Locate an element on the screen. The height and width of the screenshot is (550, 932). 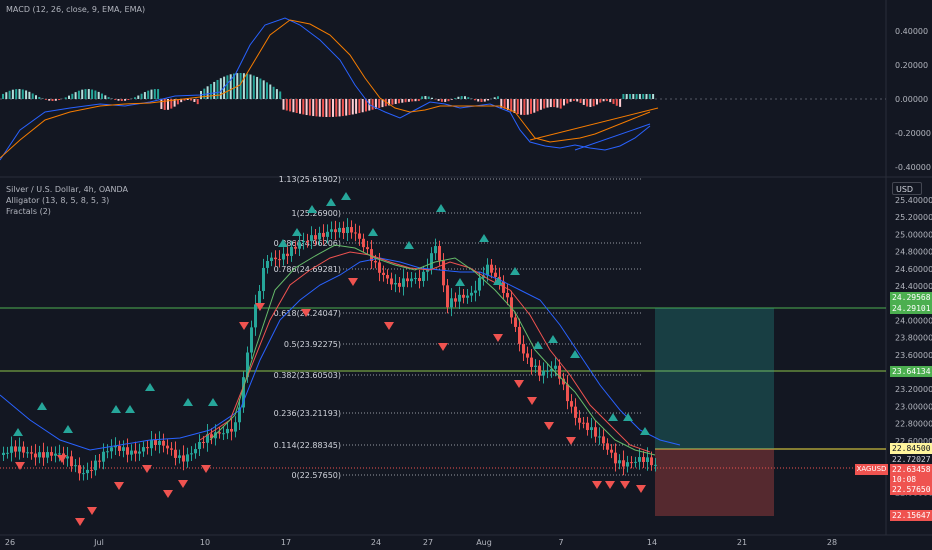
macd-scale-label: 0.20000 is located at coordinates (911, 65).